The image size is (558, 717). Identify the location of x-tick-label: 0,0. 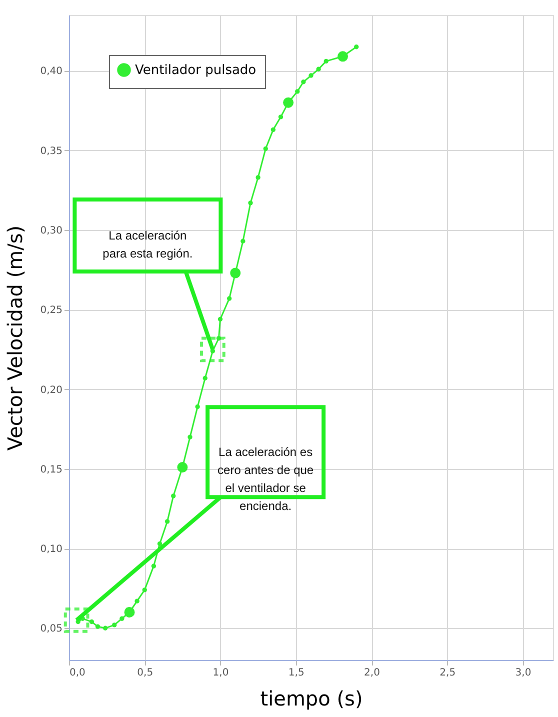
(78, 673).